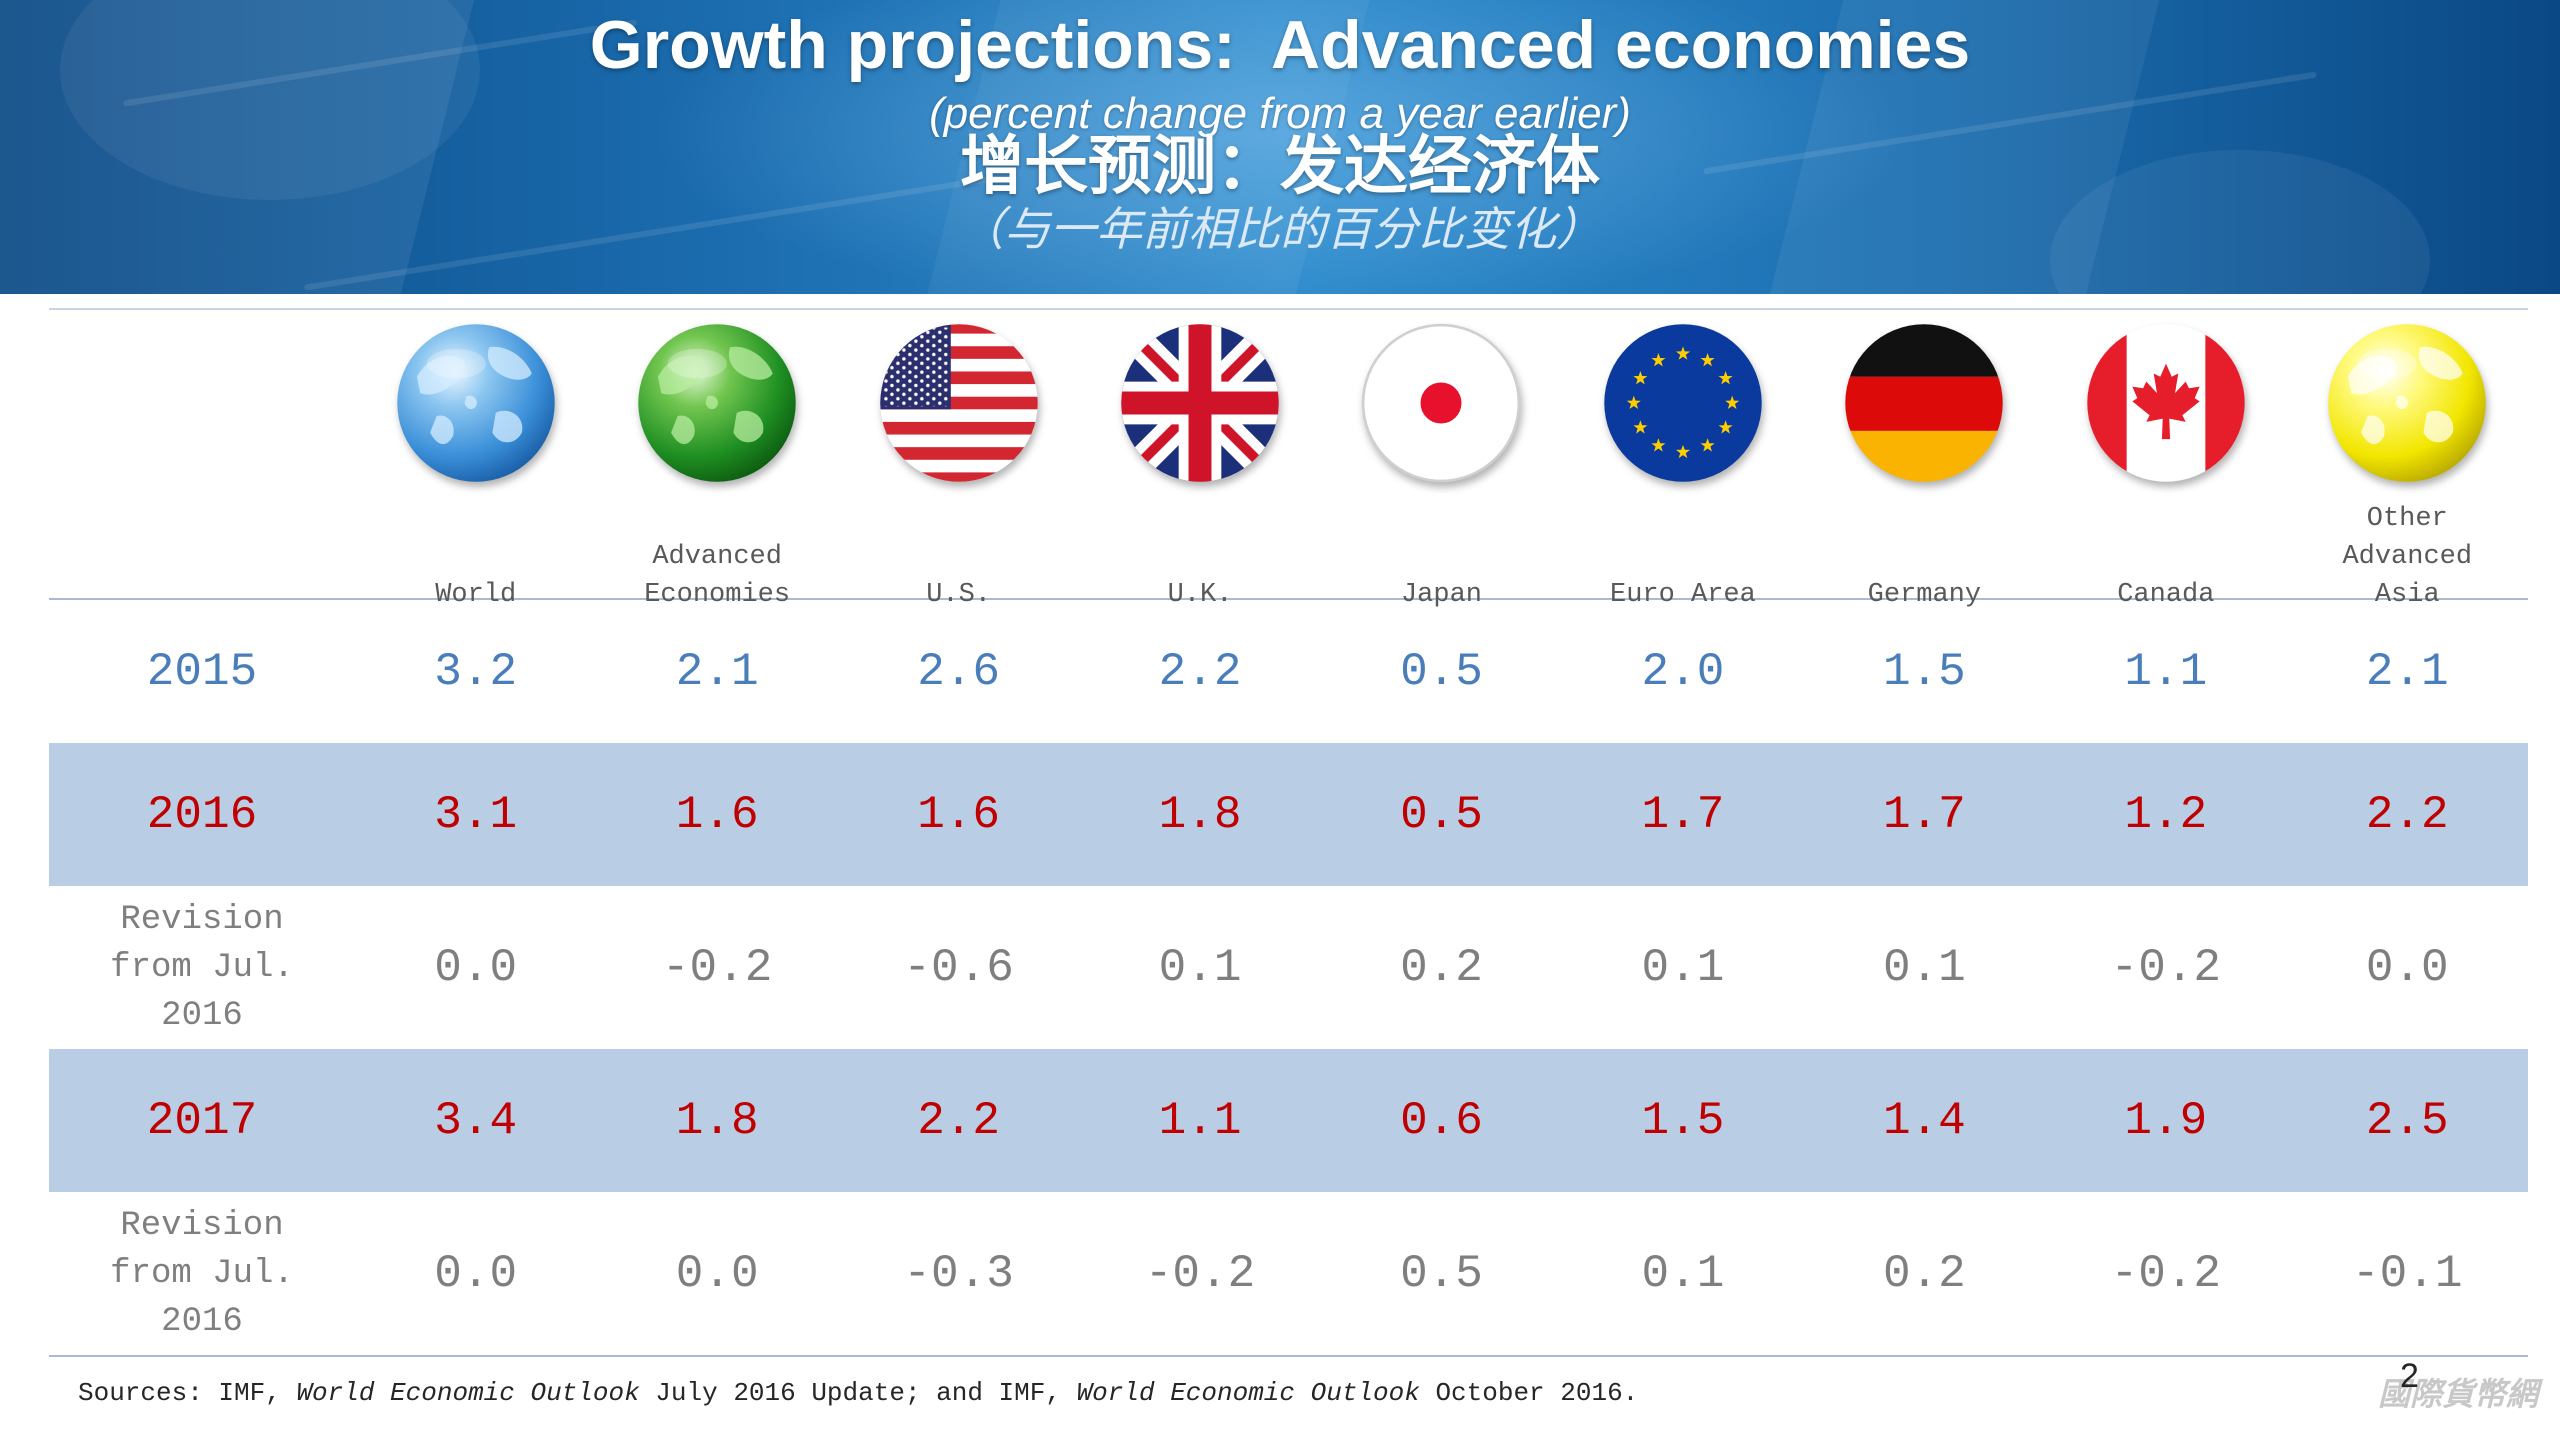 The image size is (2560, 1440). What do you see at coordinates (2166, 967) in the screenshot?
I see `revision-2016-canada: -0.2` at bounding box center [2166, 967].